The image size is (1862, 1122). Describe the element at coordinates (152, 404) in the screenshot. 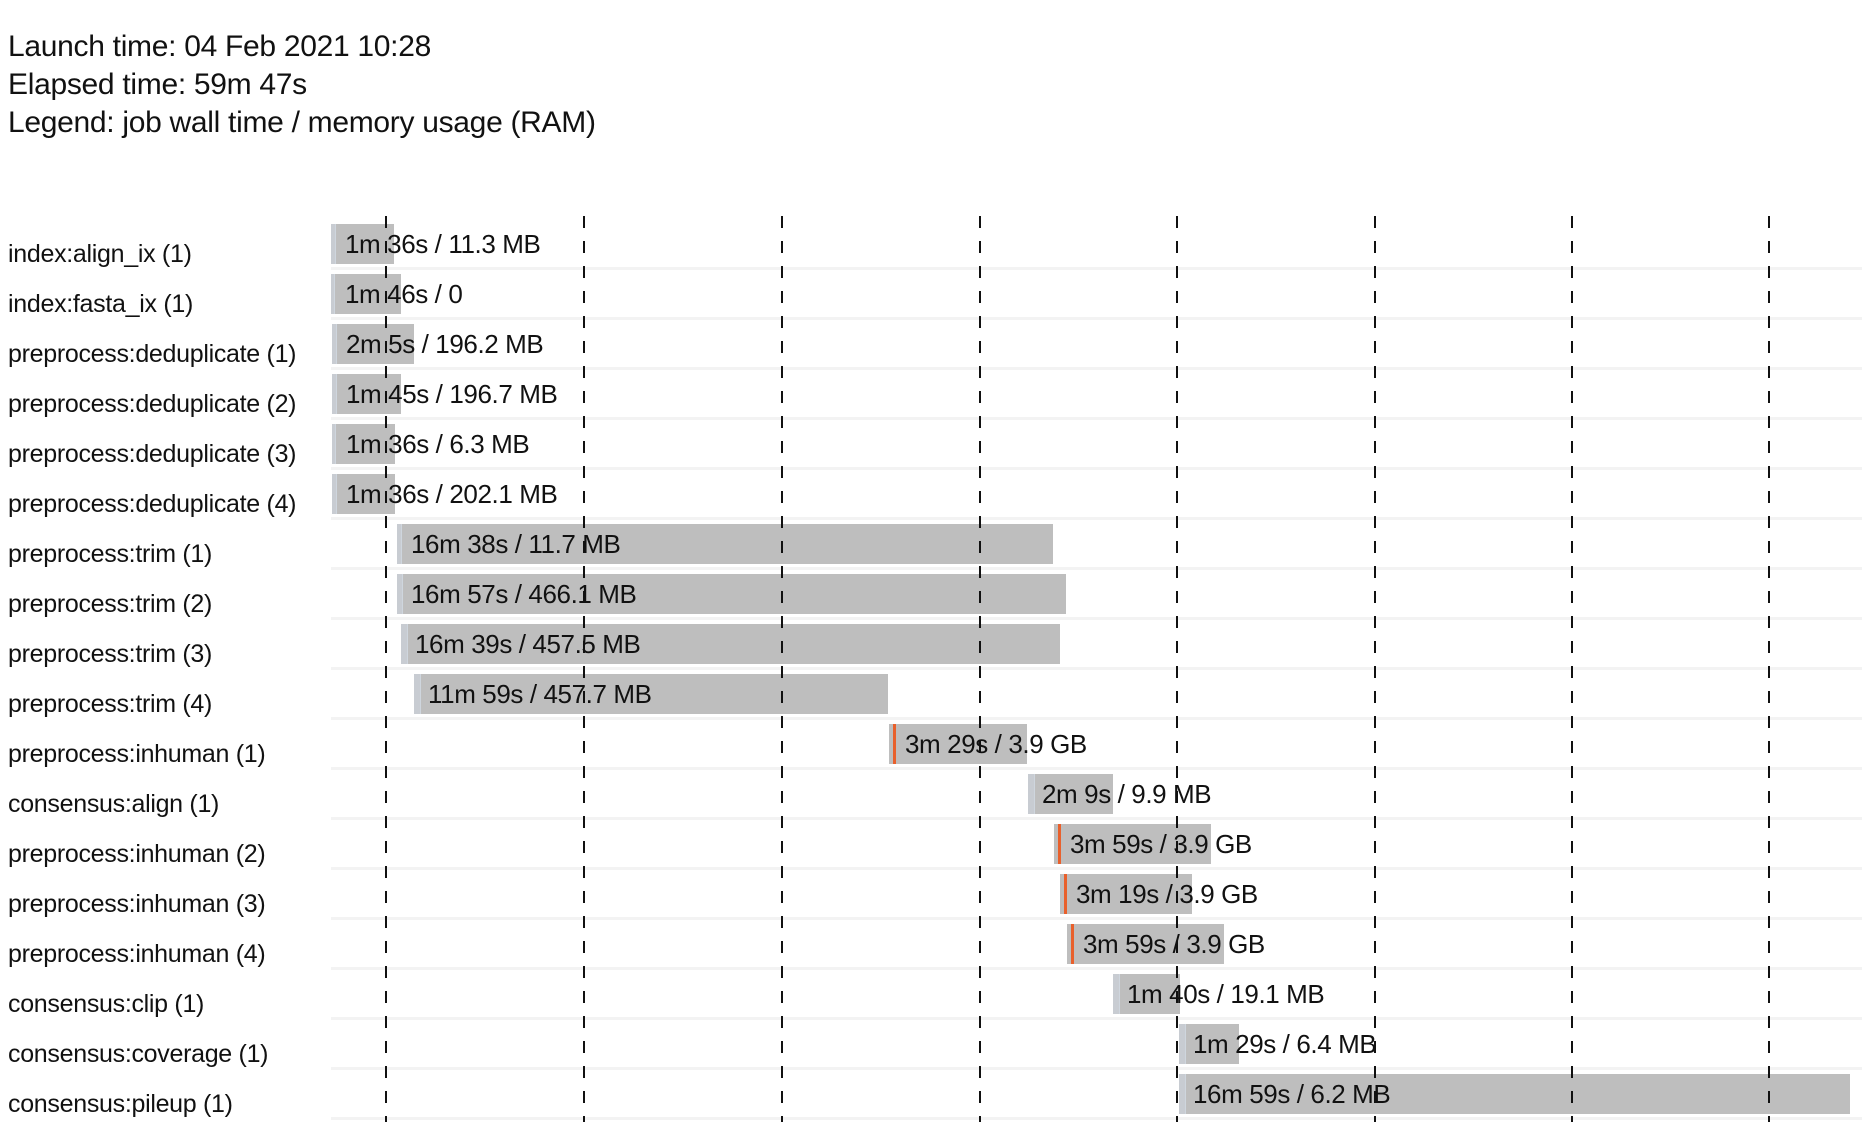

I see `task-label: preprocess:deduplicate (2)` at that location.